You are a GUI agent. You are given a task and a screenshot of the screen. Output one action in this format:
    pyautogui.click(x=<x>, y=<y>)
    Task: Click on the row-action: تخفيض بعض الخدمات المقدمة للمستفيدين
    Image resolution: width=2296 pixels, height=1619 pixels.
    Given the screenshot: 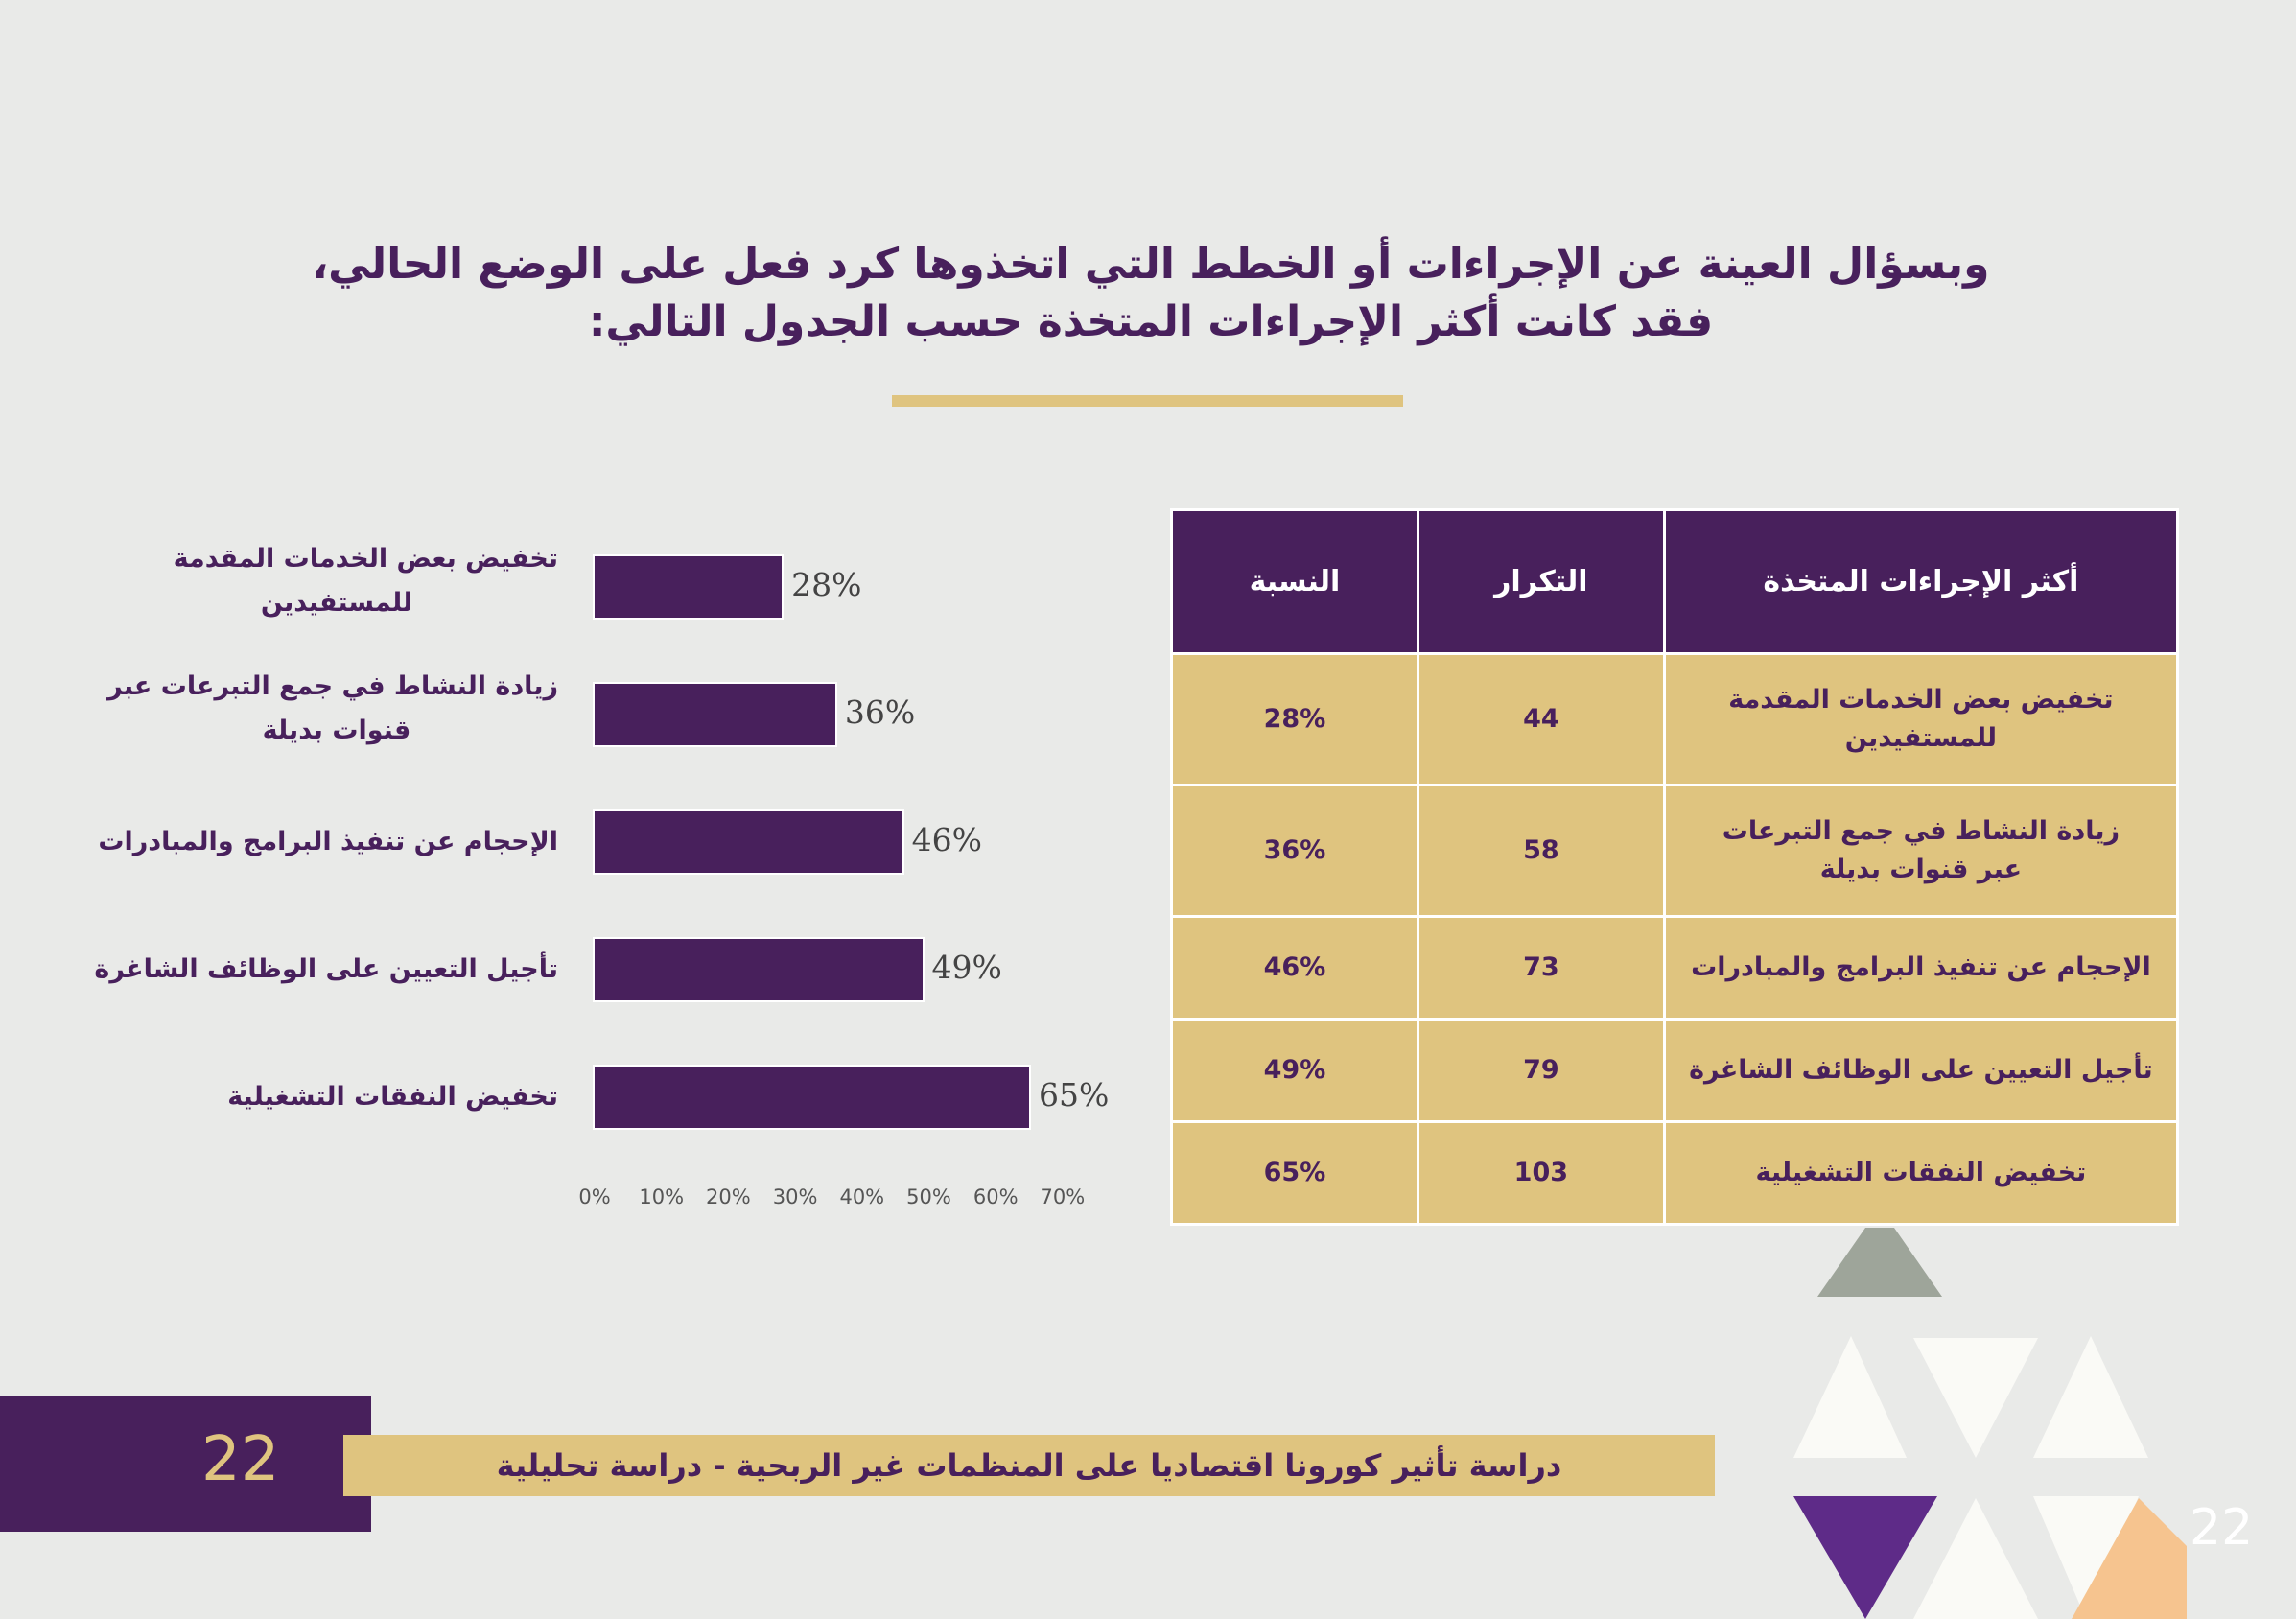 What is the action you would take?
    pyautogui.click(x=1921, y=719)
    